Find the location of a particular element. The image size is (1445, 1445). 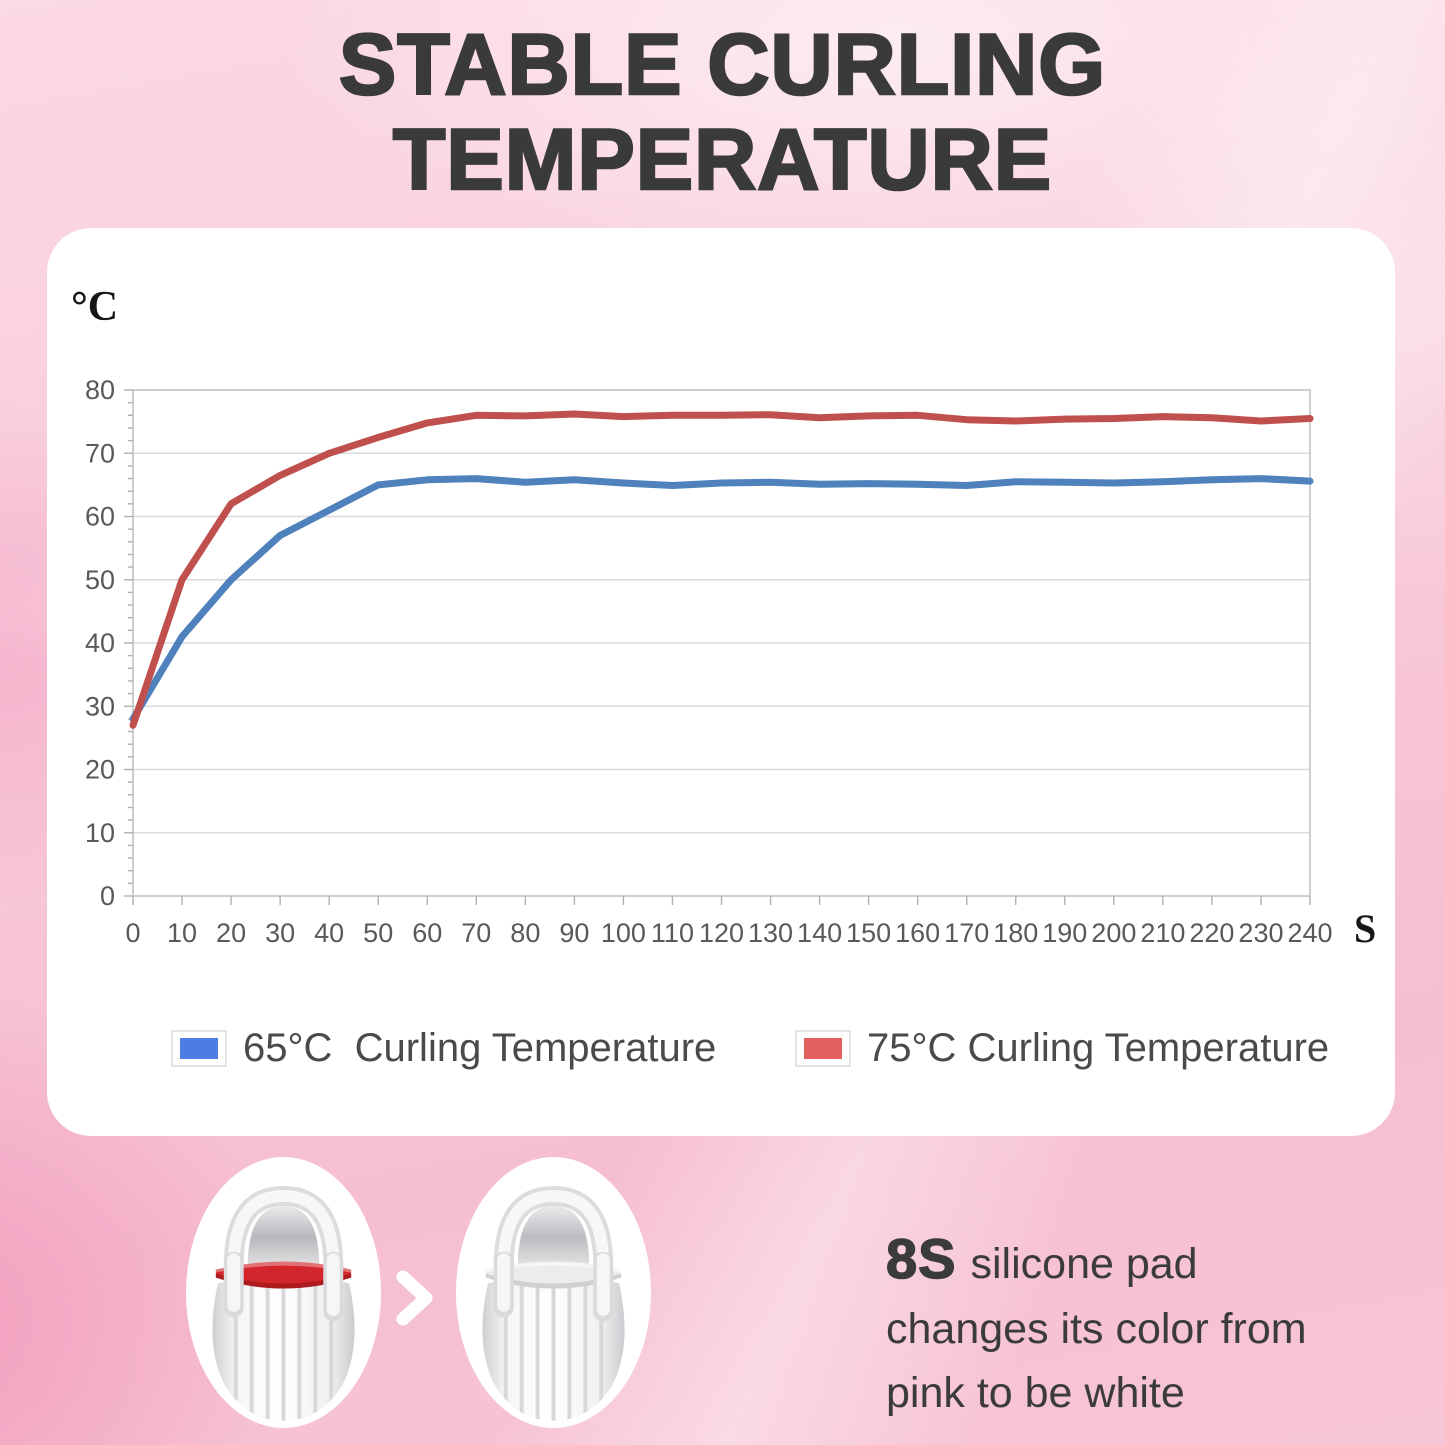

x-tick-label: 110 is located at coordinates (672, 933).